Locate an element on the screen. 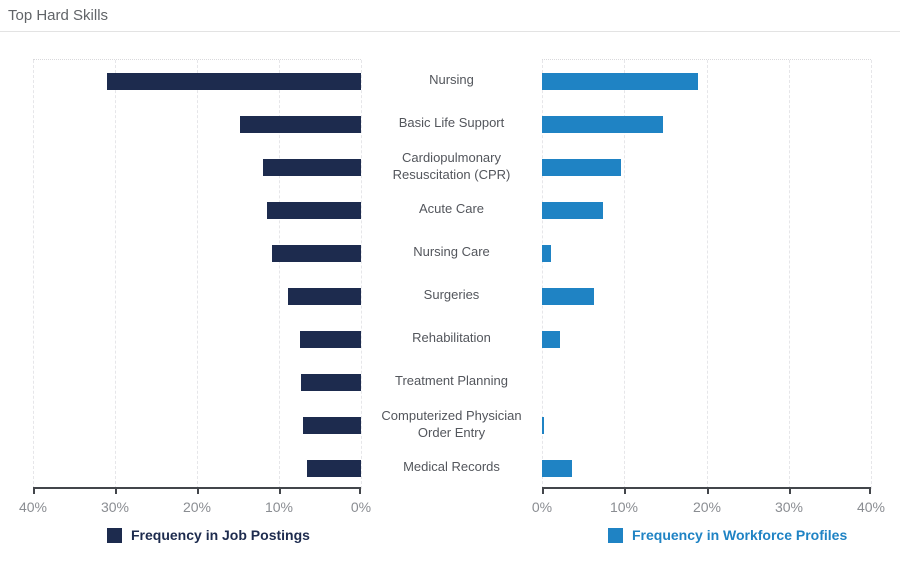 The height and width of the screenshot is (565, 900). page-title: Top Hard Skills is located at coordinates (58, 15).